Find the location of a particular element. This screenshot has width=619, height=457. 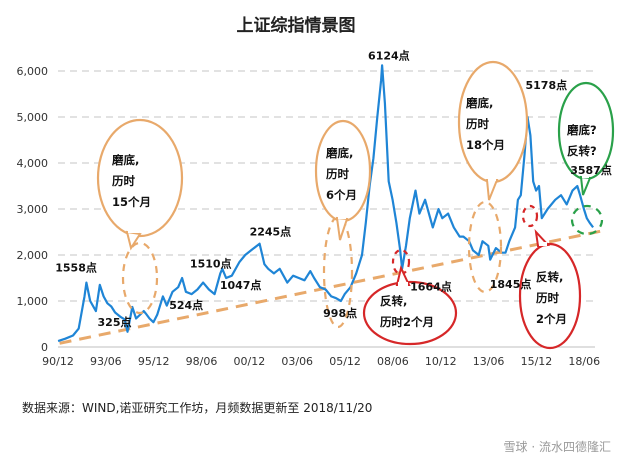

x-tick-label: 93/06 is located at coordinates (106, 361).